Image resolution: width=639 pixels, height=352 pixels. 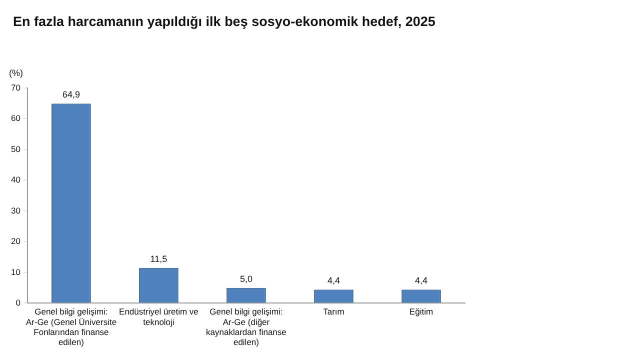 I want to click on y-axis-title: (%), so click(x=16, y=73).